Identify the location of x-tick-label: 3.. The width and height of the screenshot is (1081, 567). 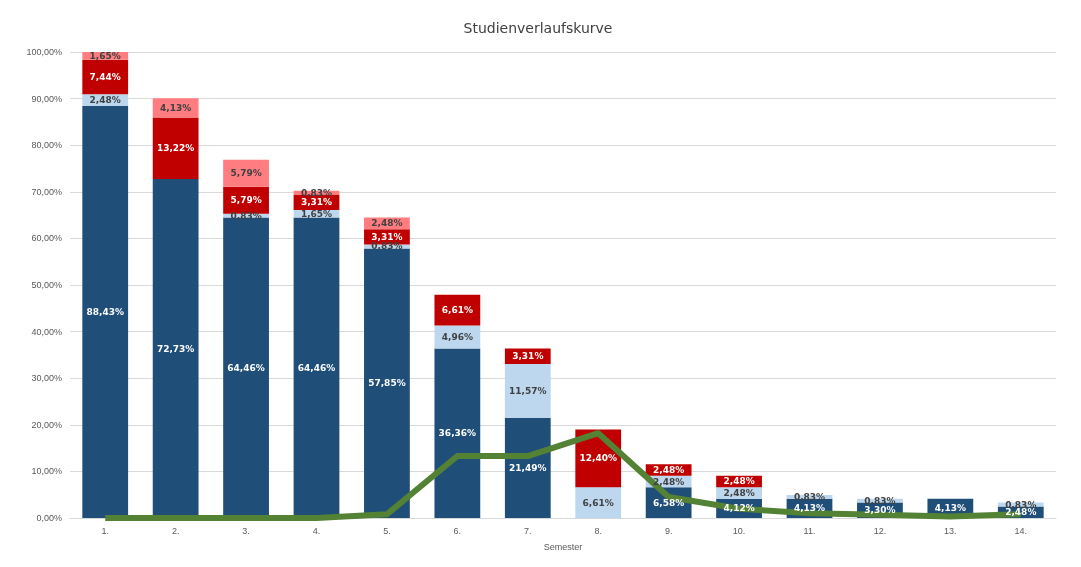
(246, 530).